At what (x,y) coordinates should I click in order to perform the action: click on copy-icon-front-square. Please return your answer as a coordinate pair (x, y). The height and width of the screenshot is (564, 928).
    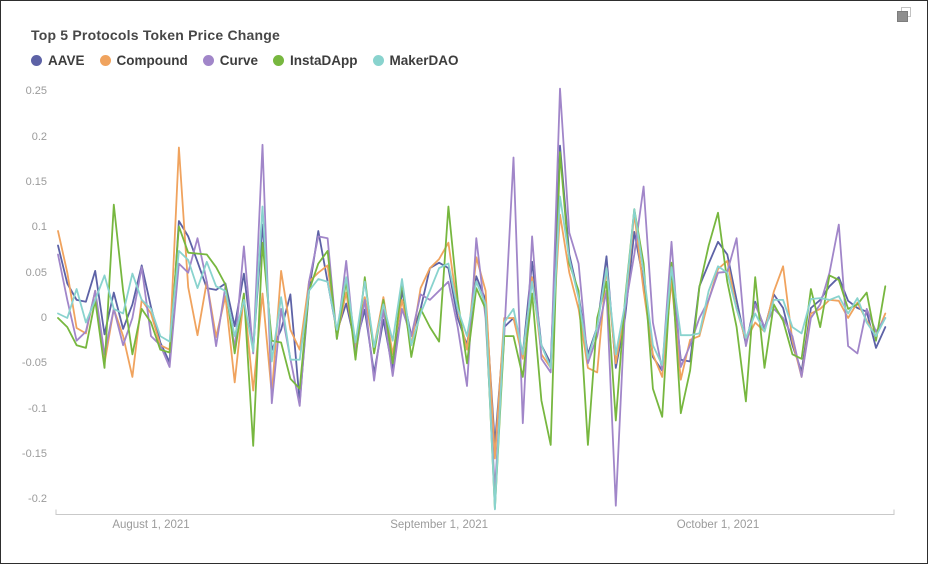
    Looking at the image, I should click on (902, 16).